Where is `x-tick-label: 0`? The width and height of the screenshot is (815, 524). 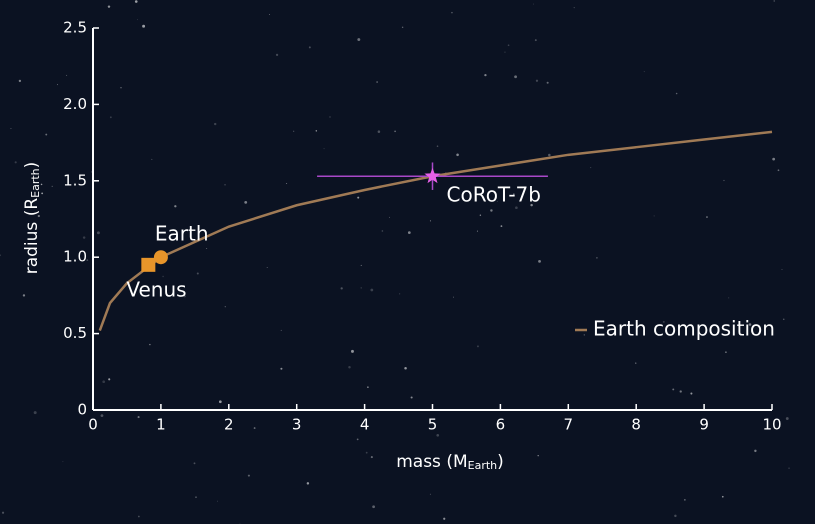 x-tick-label: 0 is located at coordinates (93, 425).